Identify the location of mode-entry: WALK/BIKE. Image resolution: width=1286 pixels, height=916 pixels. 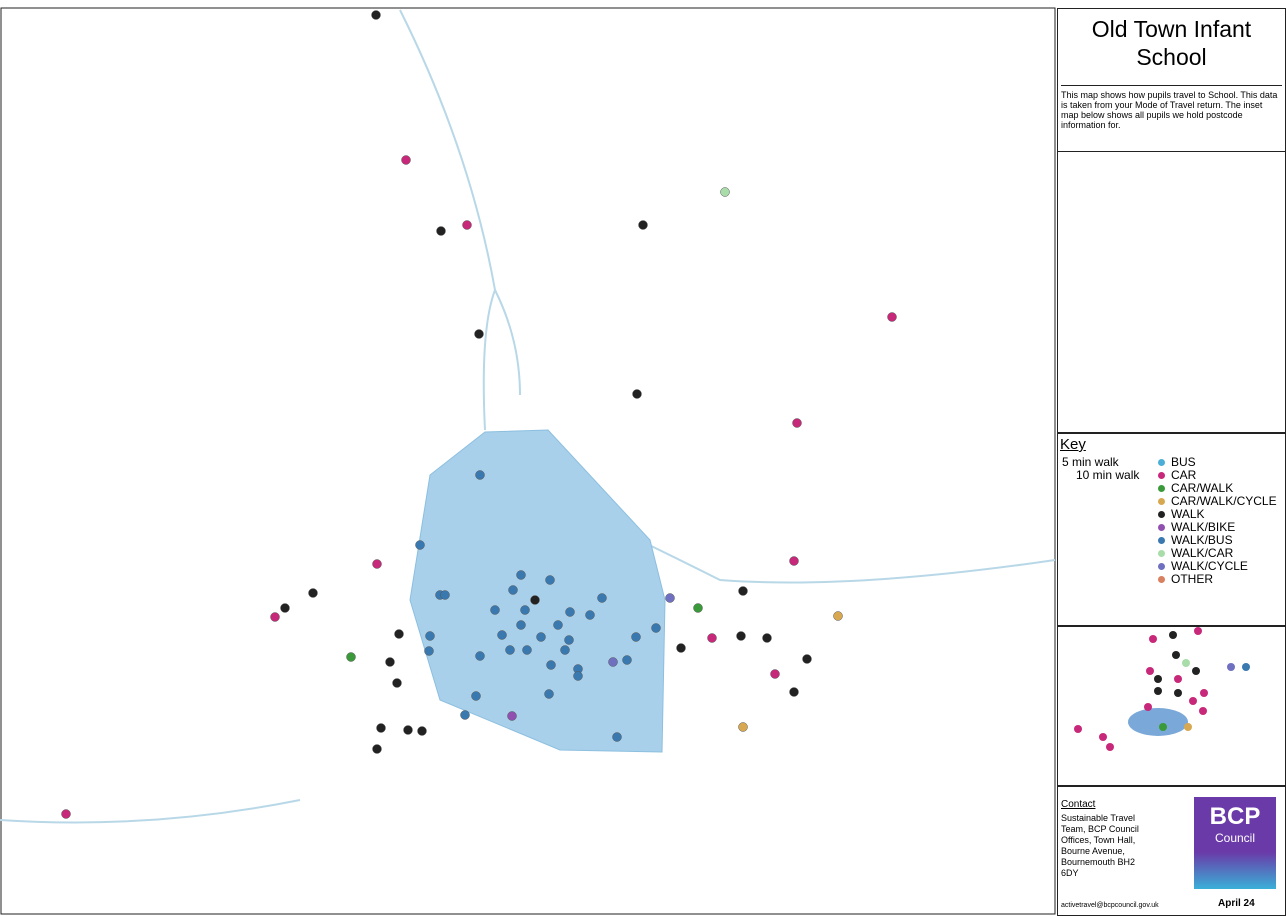
(1217, 527).